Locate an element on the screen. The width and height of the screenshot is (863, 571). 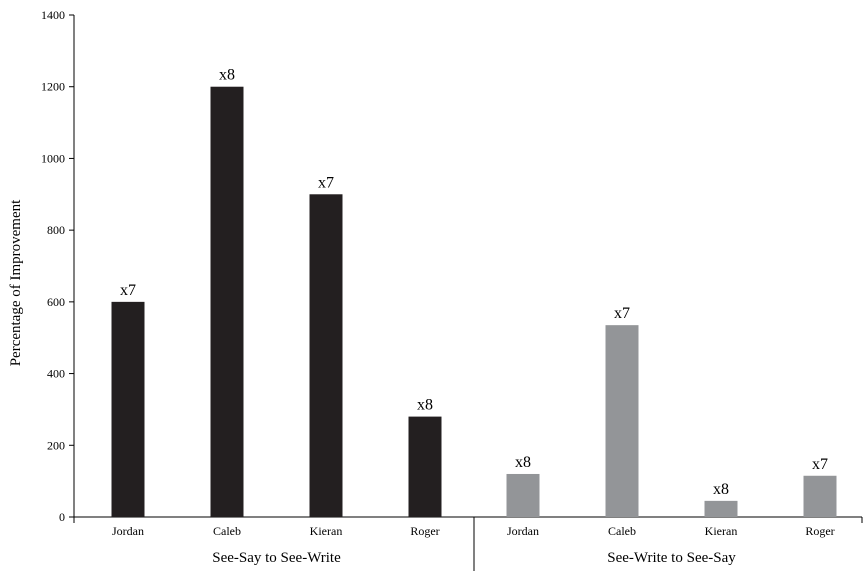
y-tick-label: 1400 is located at coordinates (53, 15).